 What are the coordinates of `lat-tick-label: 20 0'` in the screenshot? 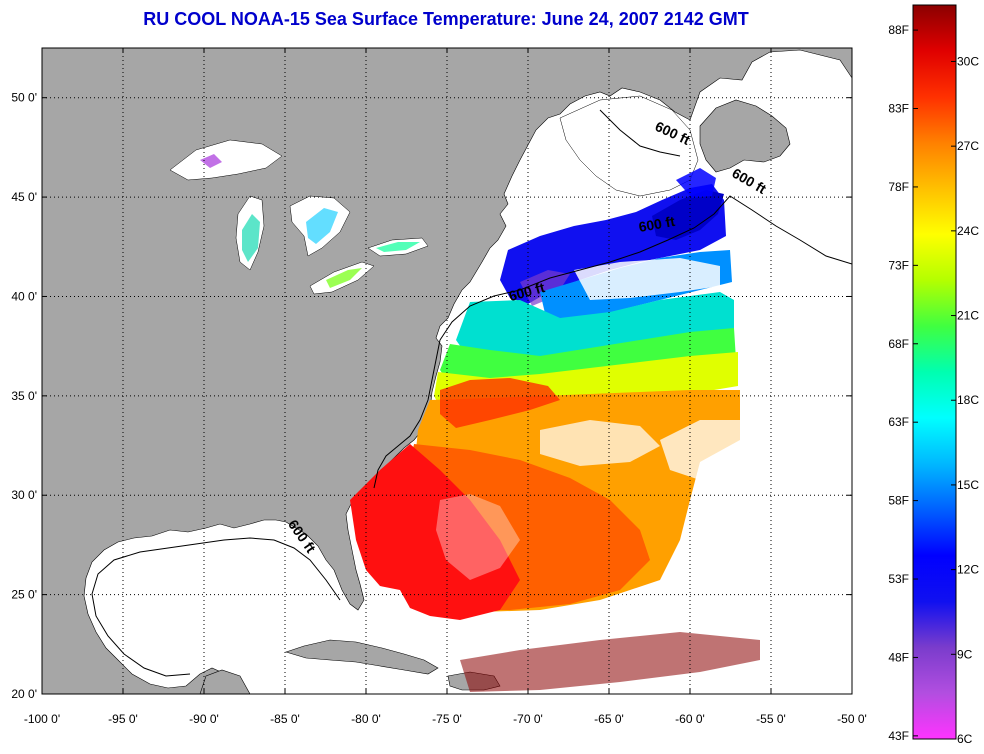 It's located at (24, 694).